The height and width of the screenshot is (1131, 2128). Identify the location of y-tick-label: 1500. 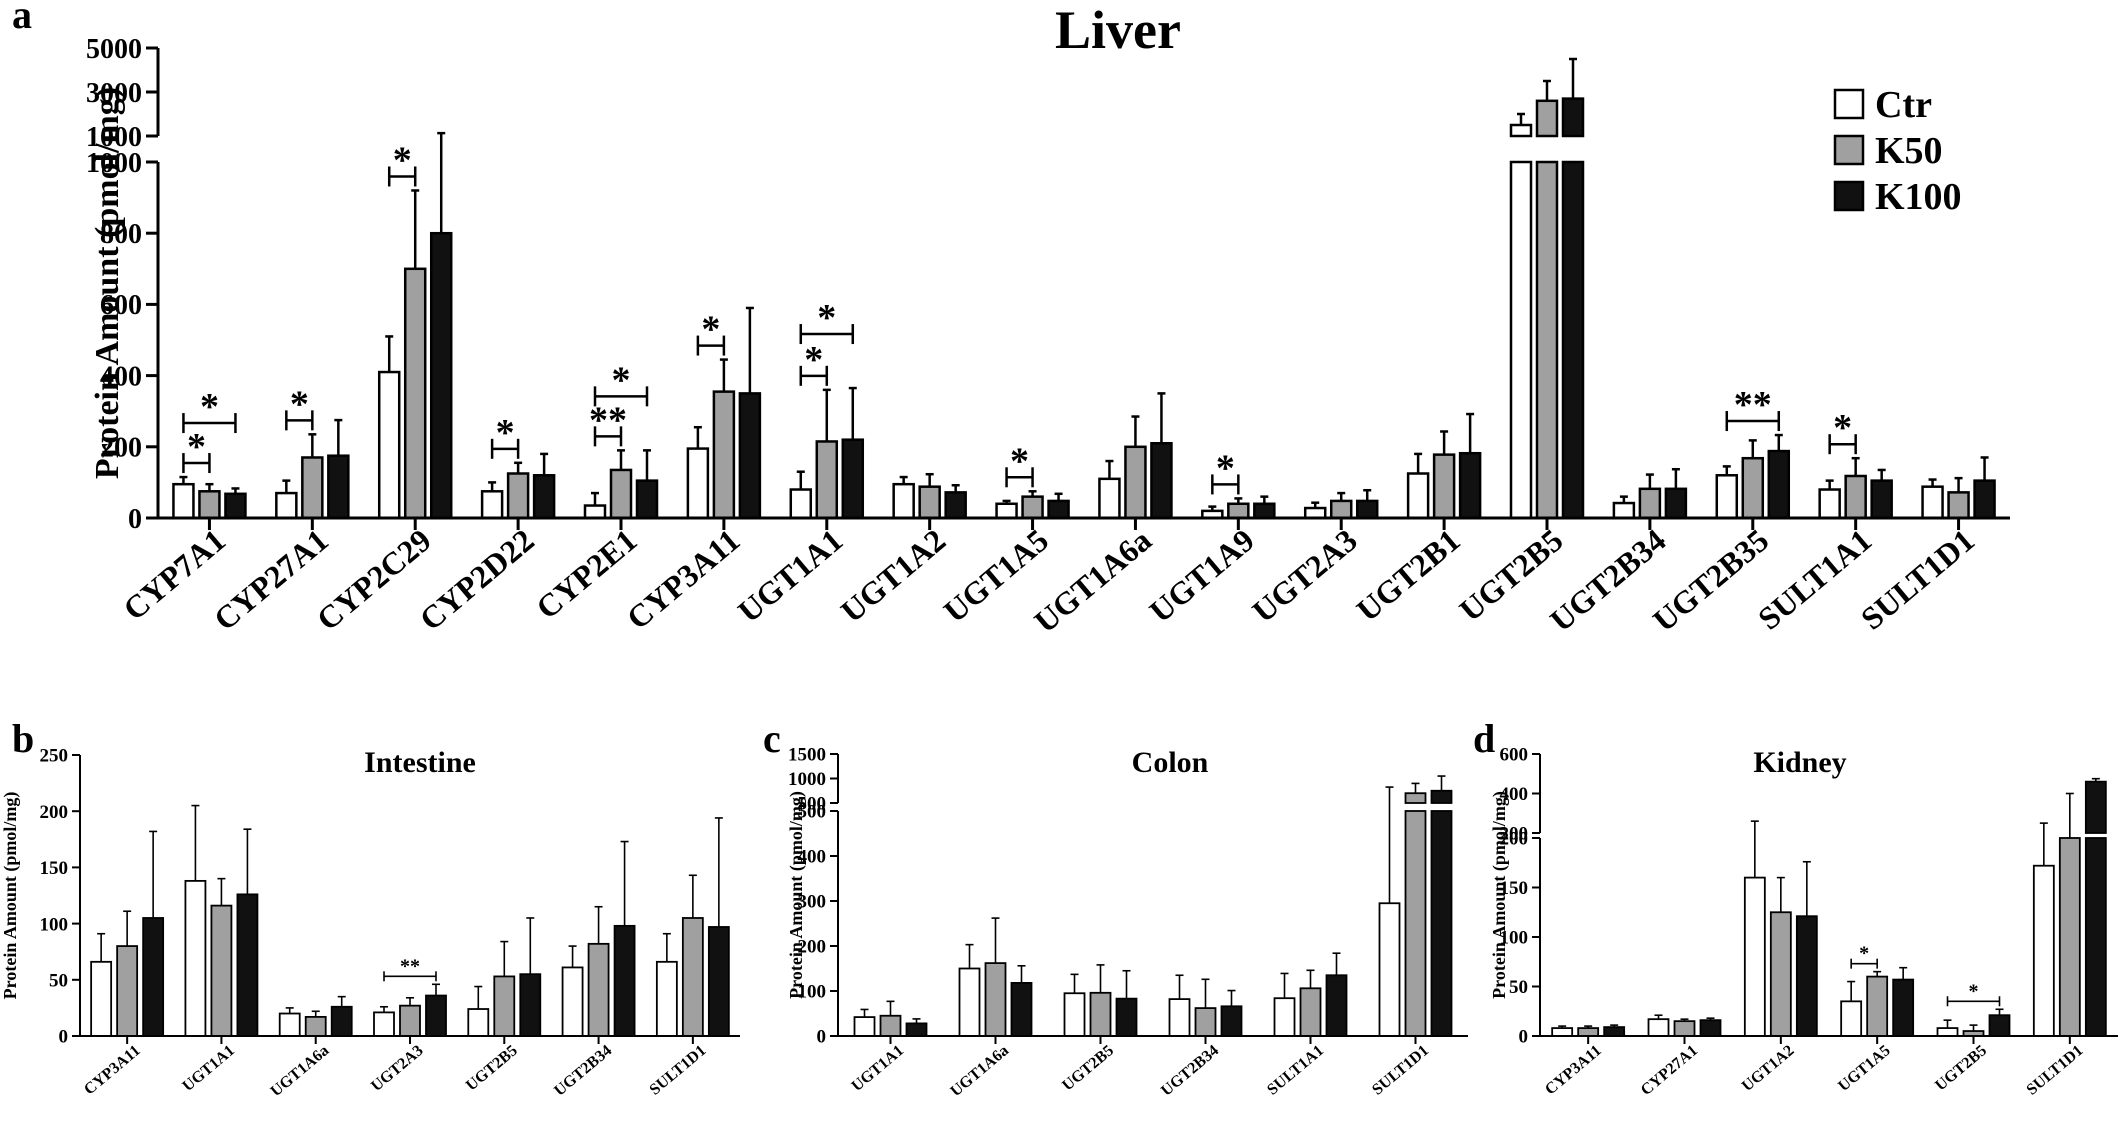
(807, 755).